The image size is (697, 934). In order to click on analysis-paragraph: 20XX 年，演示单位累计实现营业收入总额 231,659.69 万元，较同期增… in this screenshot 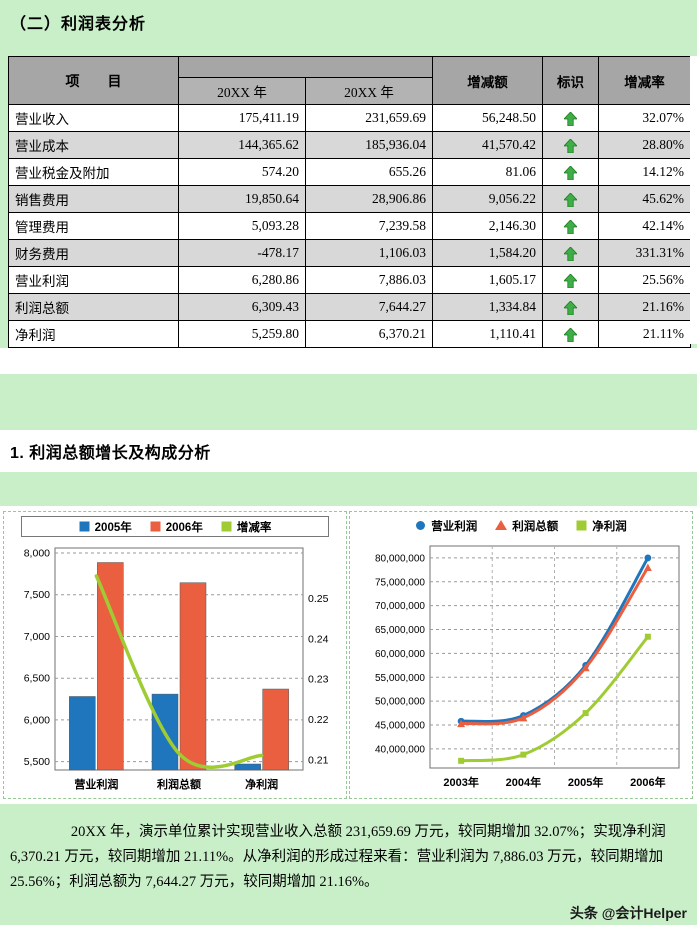, I will do `click(338, 857)`.